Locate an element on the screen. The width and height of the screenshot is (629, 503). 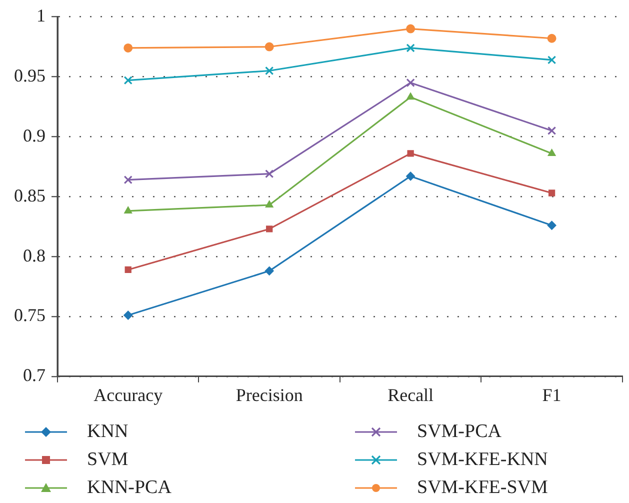
y-tick-label: 0.75 is located at coordinates (30, 315).